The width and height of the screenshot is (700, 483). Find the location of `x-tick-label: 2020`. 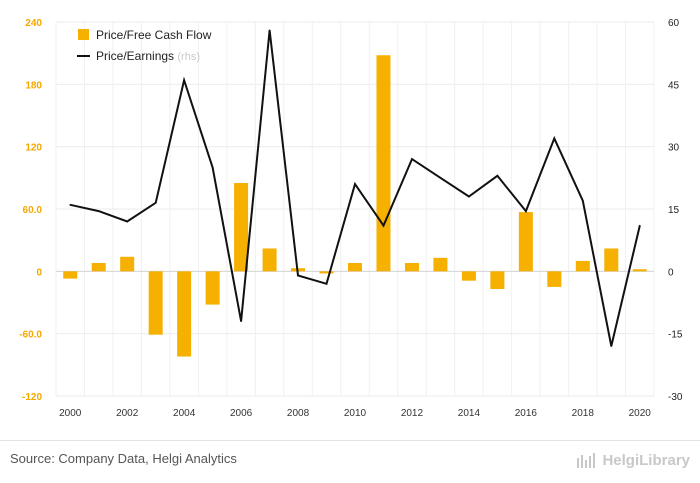

x-tick-label: 2020 is located at coordinates (640, 413).